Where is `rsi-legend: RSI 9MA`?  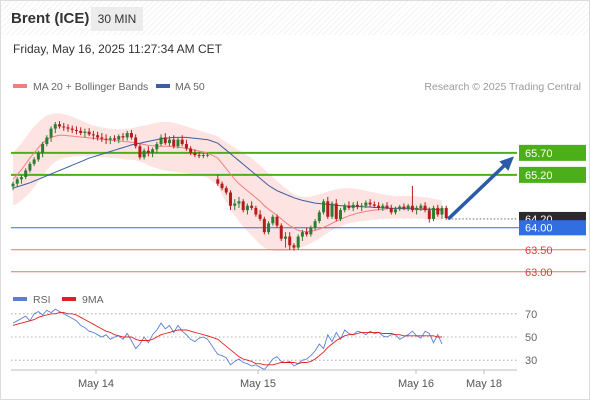
rsi-legend: RSI 9MA is located at coordinates (58, 300).